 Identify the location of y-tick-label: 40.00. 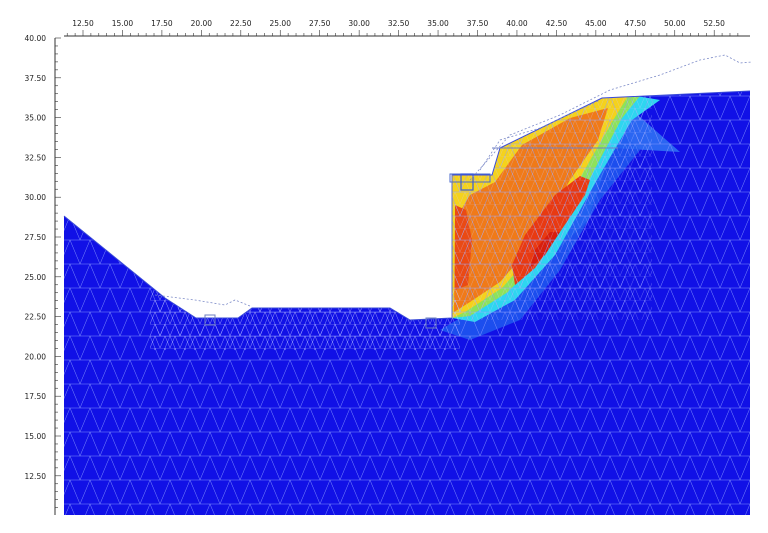
(36, 38).